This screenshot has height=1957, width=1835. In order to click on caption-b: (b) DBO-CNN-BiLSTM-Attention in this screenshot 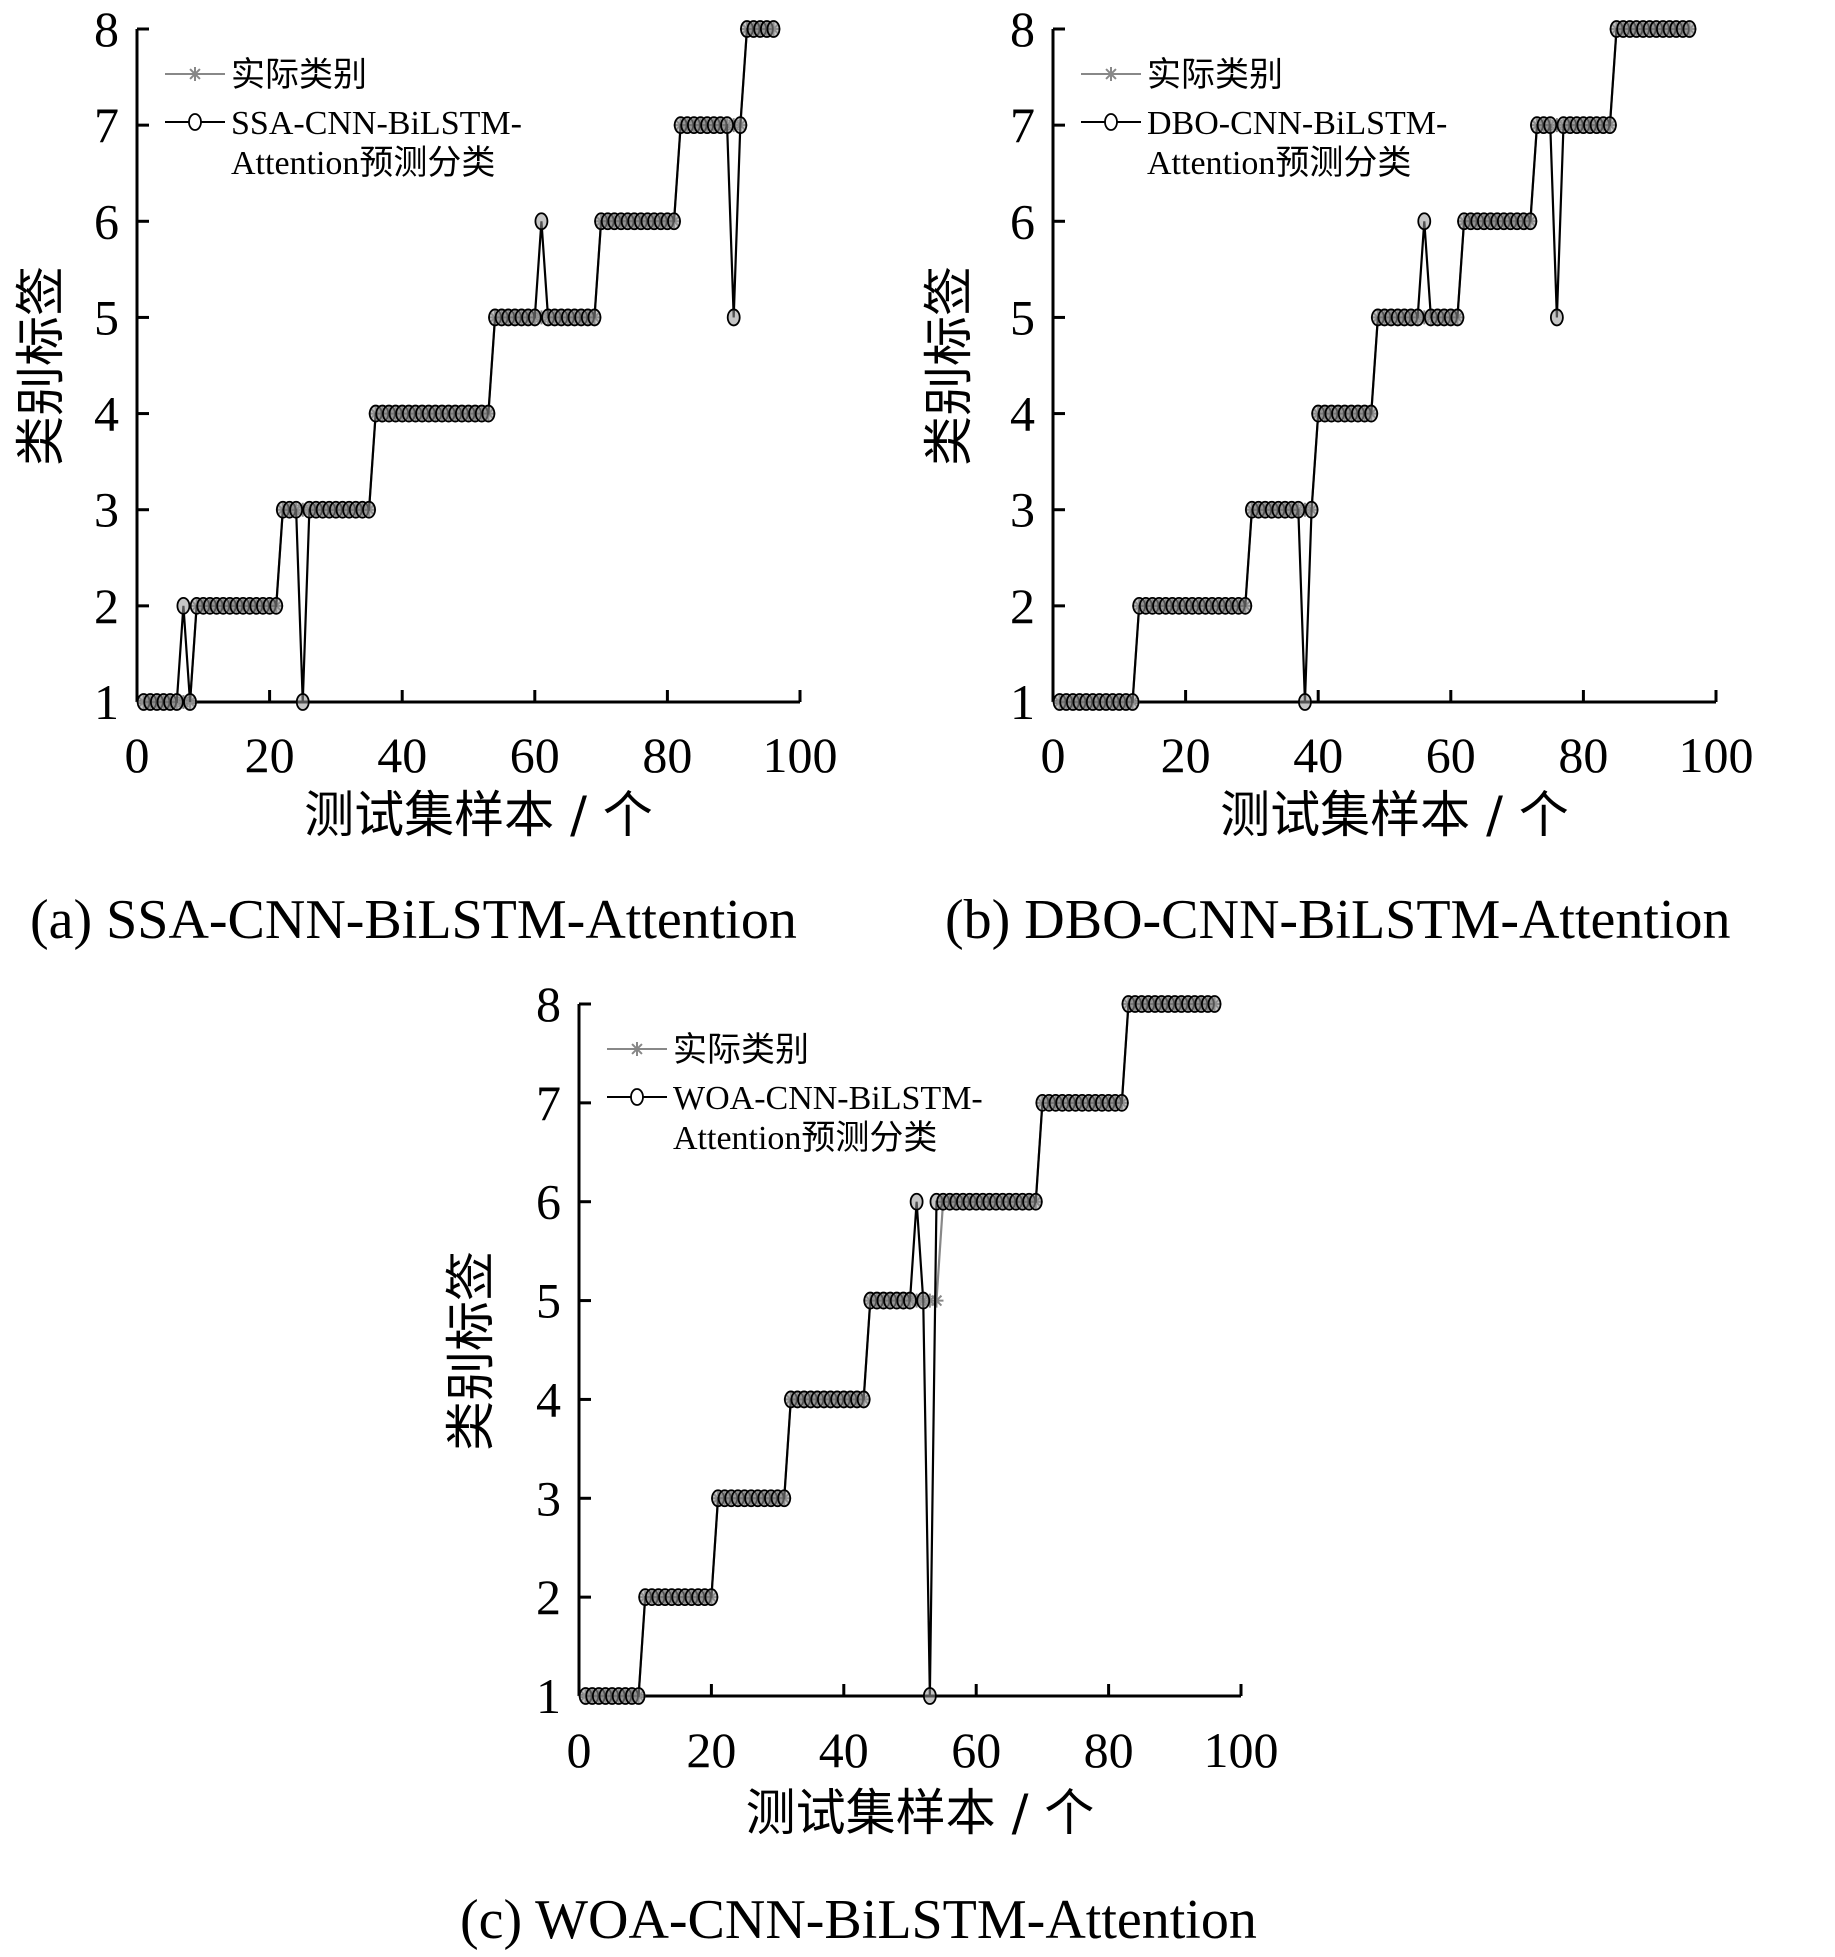, I will do `click(1338, 920)`.